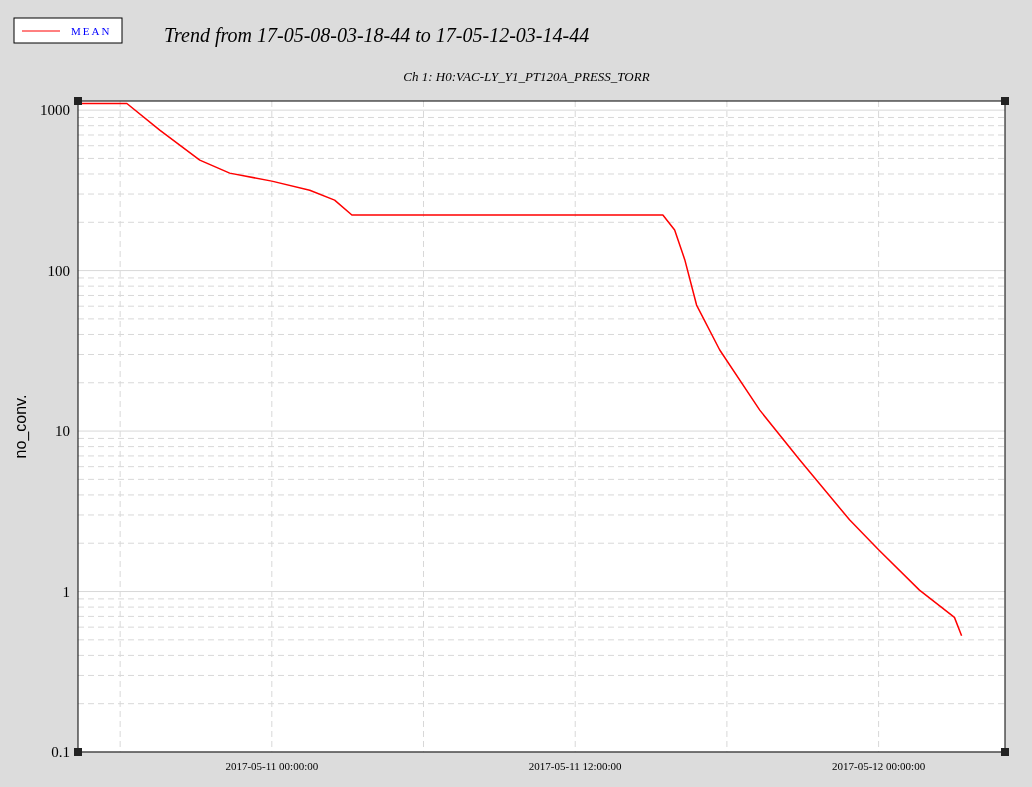  Describe the element at coordinates (66, 591) in the screenshot. I see `y-tick-label: 1` at that location.